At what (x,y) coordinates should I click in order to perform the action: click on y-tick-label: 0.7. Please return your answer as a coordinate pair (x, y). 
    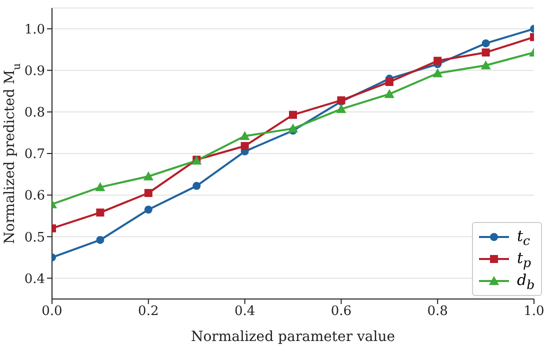
    Looking at the image, I should click on (34, 154).